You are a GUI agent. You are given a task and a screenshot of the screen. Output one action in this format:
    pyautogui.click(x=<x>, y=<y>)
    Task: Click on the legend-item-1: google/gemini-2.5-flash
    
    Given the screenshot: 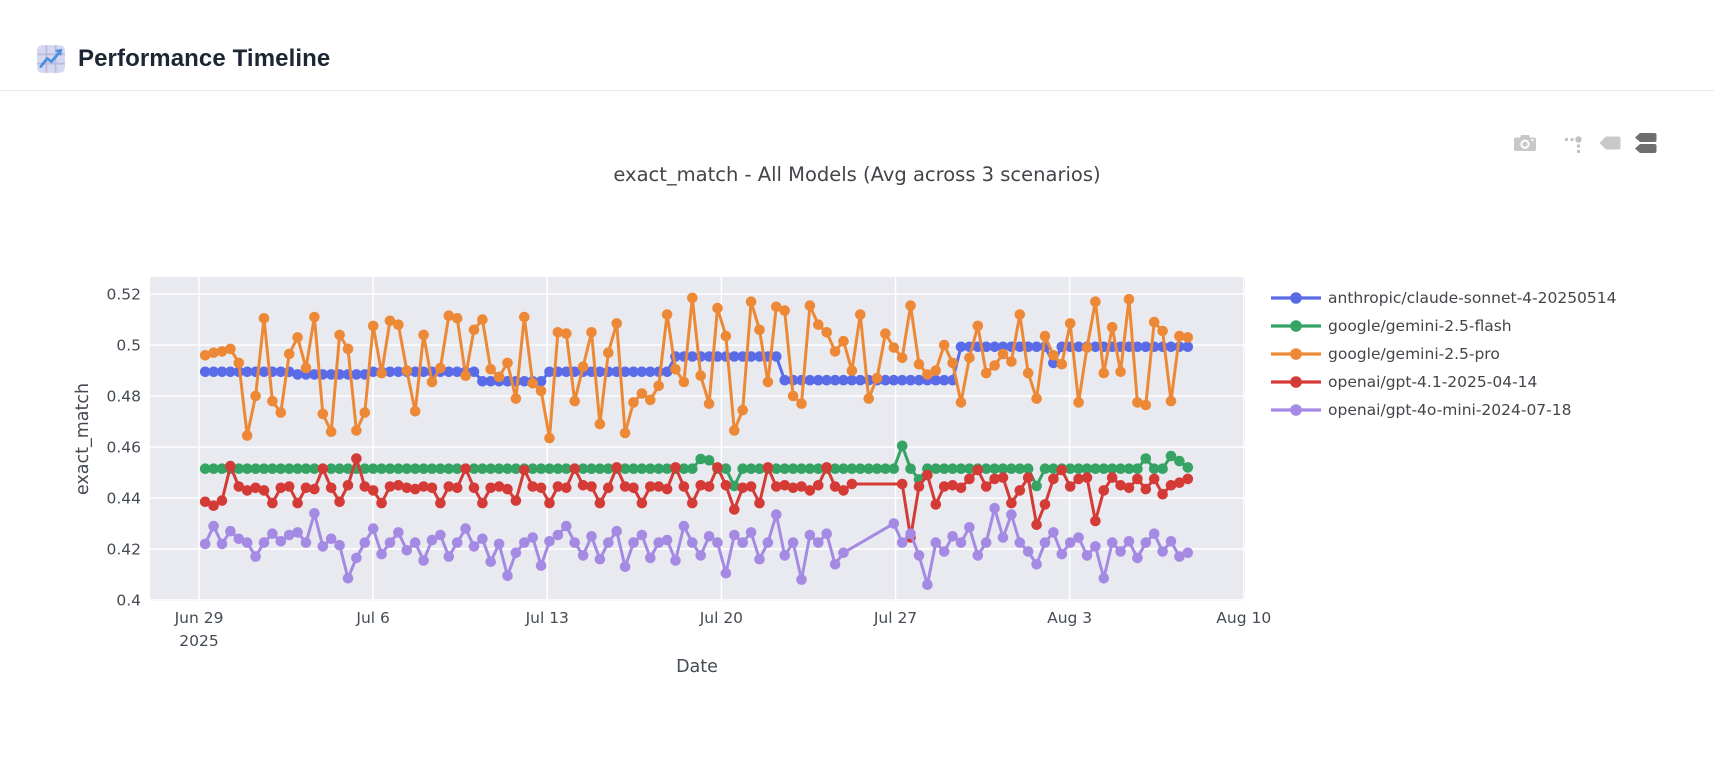 What is the action you would take?
    pyautogui.click(x=1444, y=326)
    